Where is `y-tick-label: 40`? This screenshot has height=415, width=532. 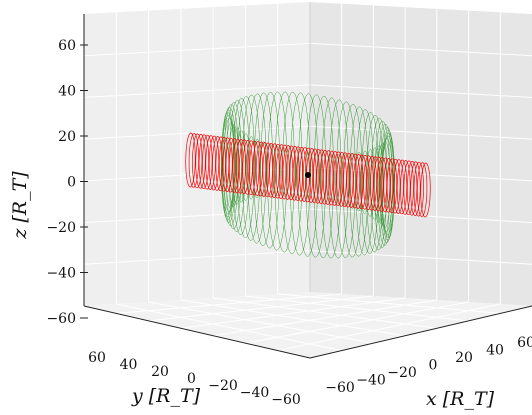
y-tick-label: 40 is located at coordinates (129, 365).